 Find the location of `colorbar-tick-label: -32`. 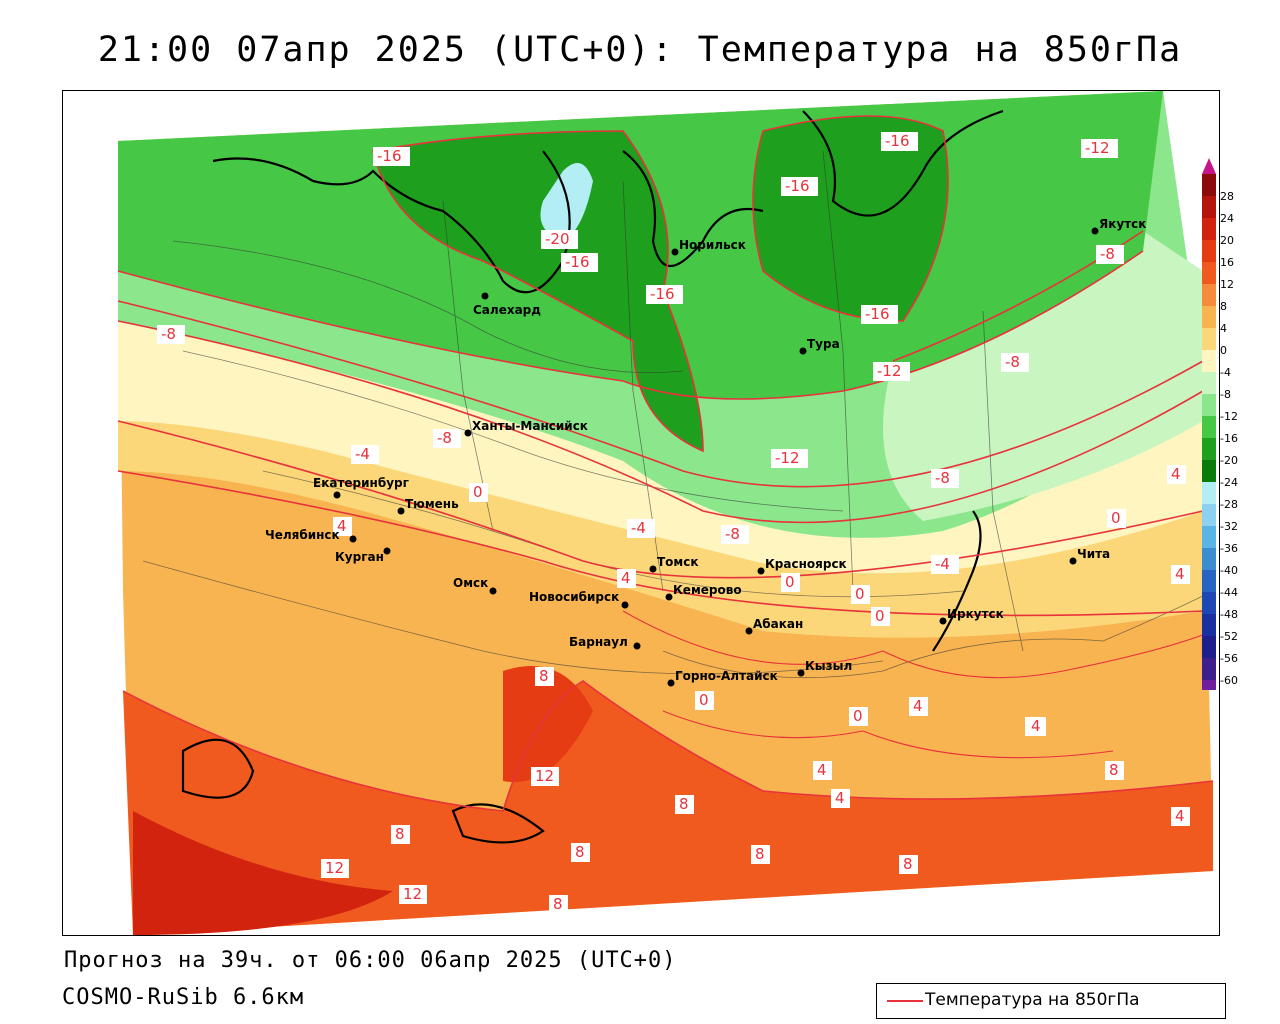

colorbar-tick-label: -32 is located at coordinates (1229, 526).